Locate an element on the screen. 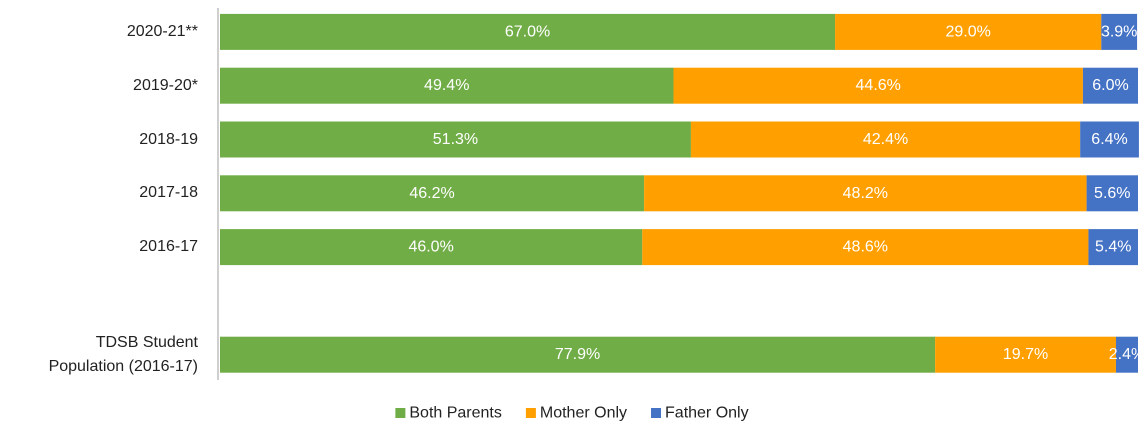  data-label: 5.4% is located at coordinates (1113, 247).